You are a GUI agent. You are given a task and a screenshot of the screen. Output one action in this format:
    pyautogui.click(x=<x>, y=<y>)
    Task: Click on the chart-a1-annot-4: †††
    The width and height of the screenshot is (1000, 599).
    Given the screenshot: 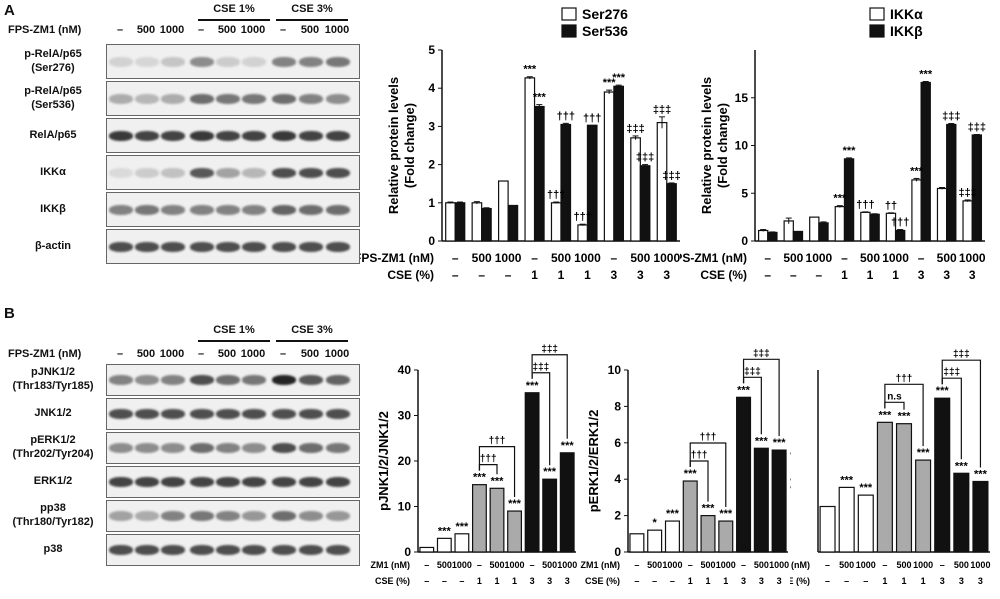 What is the action you would take?
    pyautogui.click(x=583, y=217)
    